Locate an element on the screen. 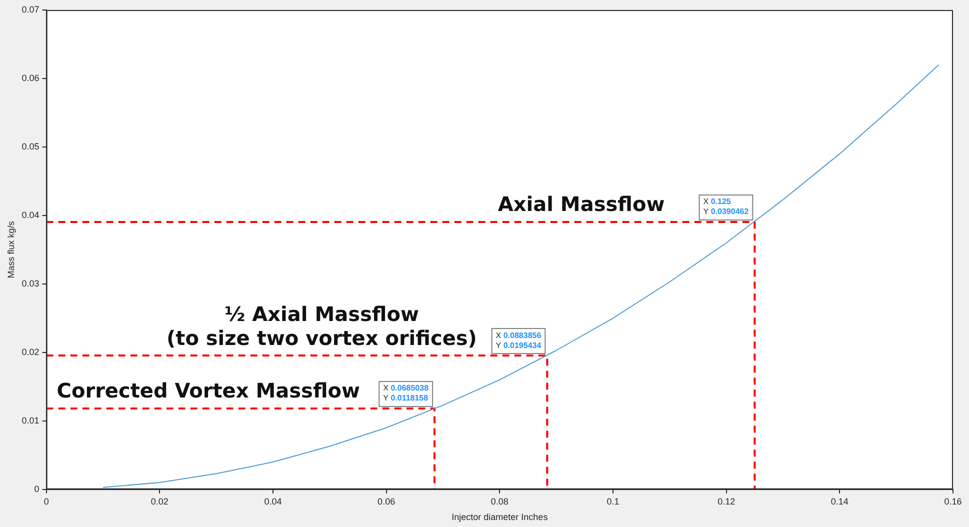  y-tick-label: 0.03 is located at coordinates (31, 283).